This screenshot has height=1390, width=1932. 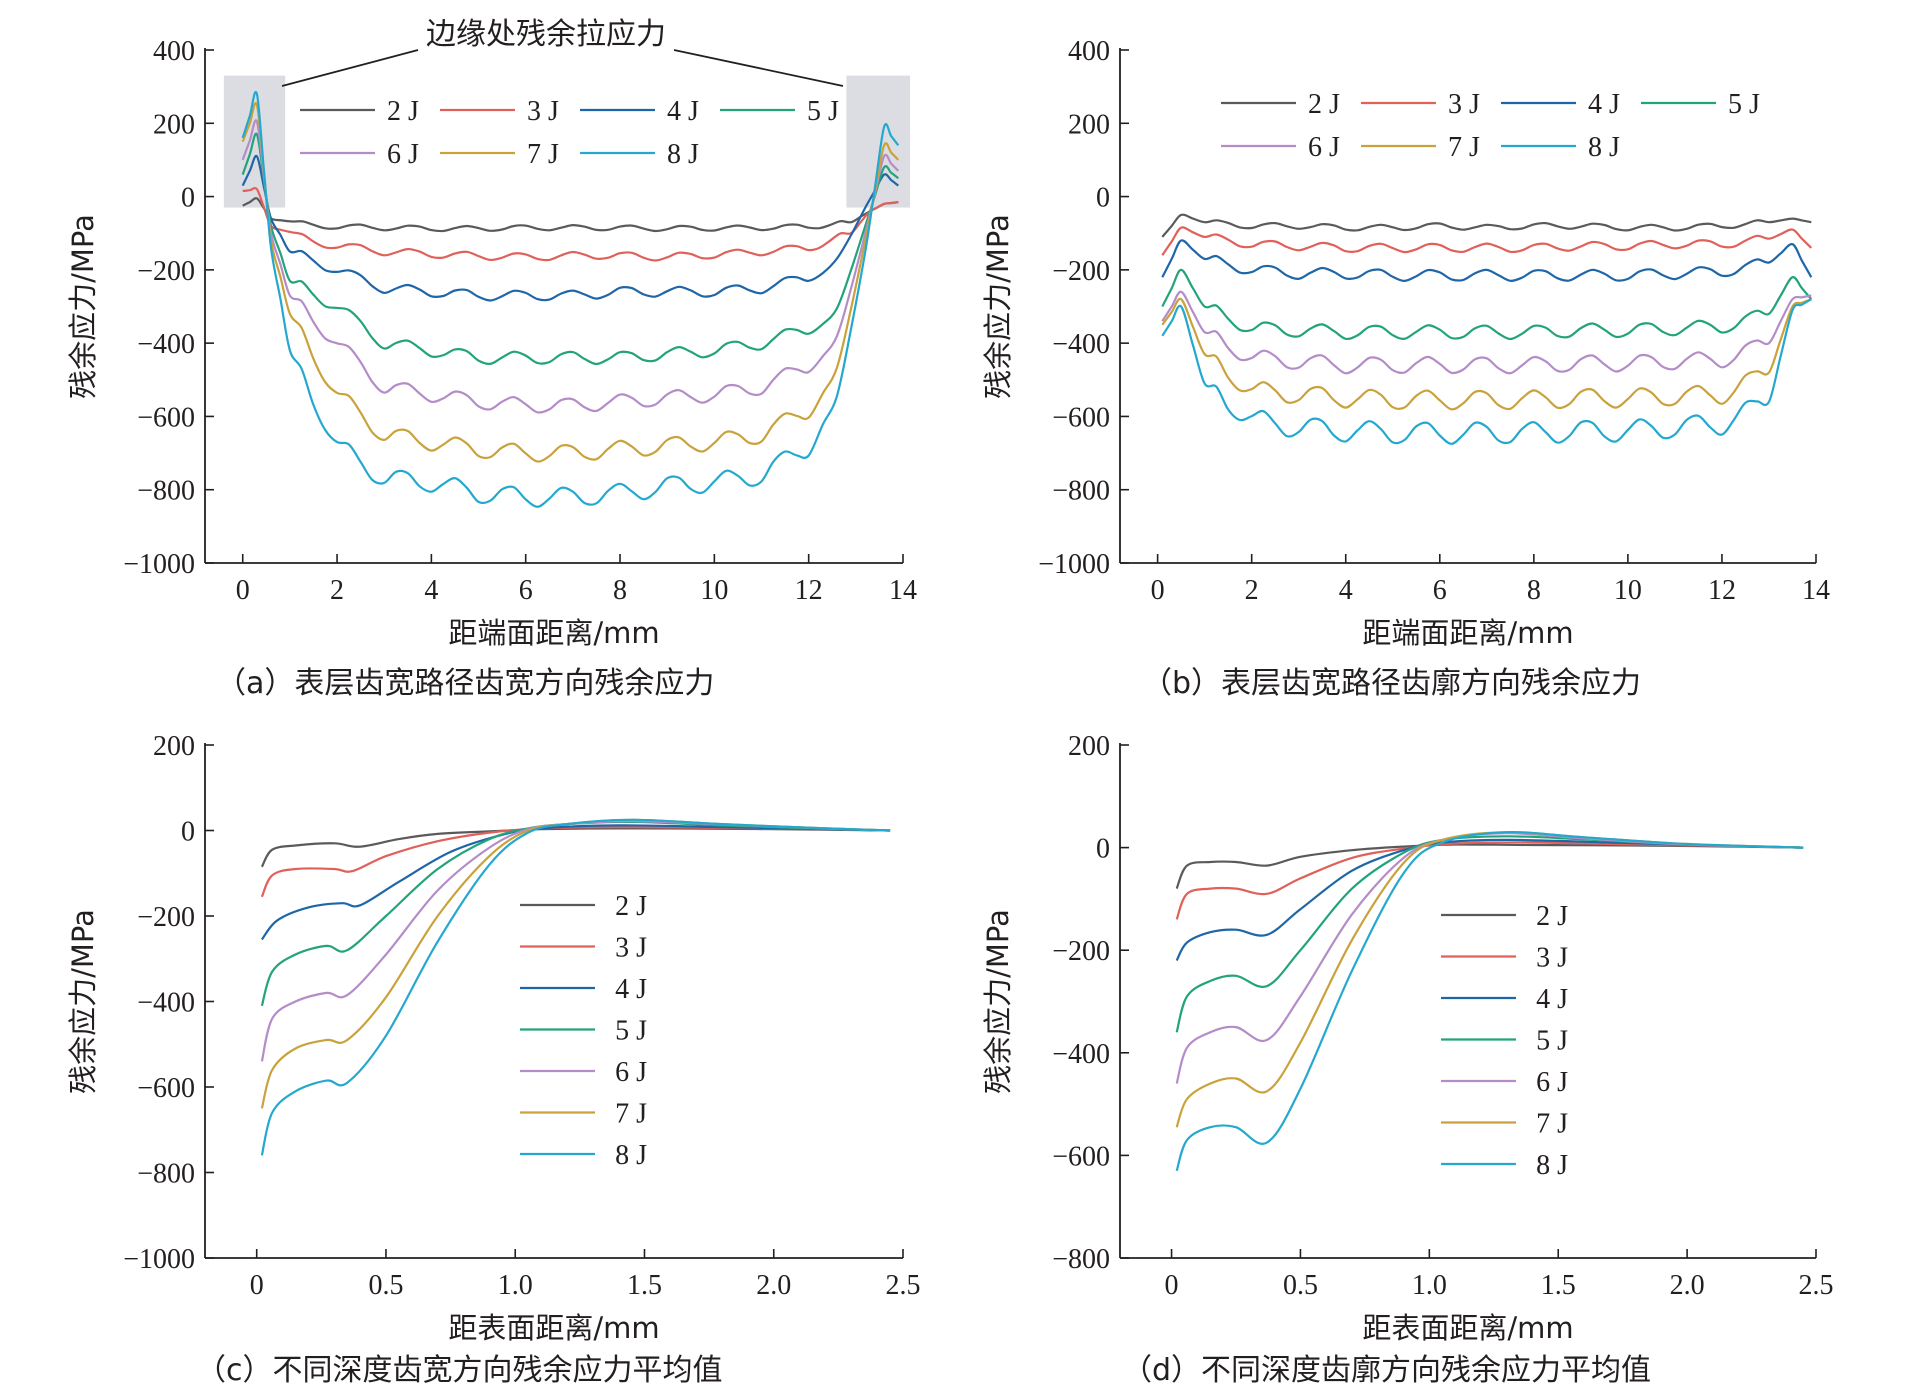 I want to click on chart-d-caption: （d）不同深度齿廓方向残余应力平均值, so click(x=1387, y=1370).